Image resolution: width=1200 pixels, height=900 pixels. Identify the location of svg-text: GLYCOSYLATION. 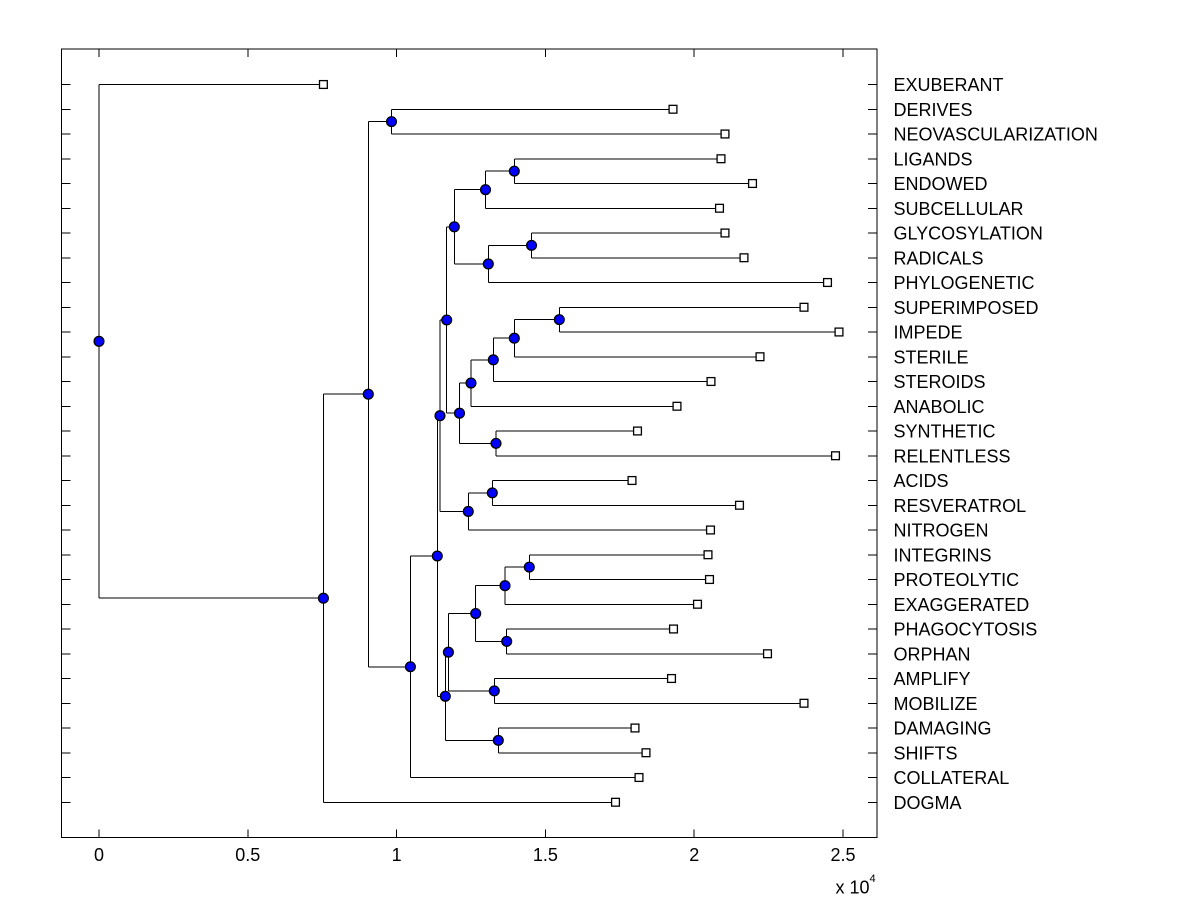
(968, 234).